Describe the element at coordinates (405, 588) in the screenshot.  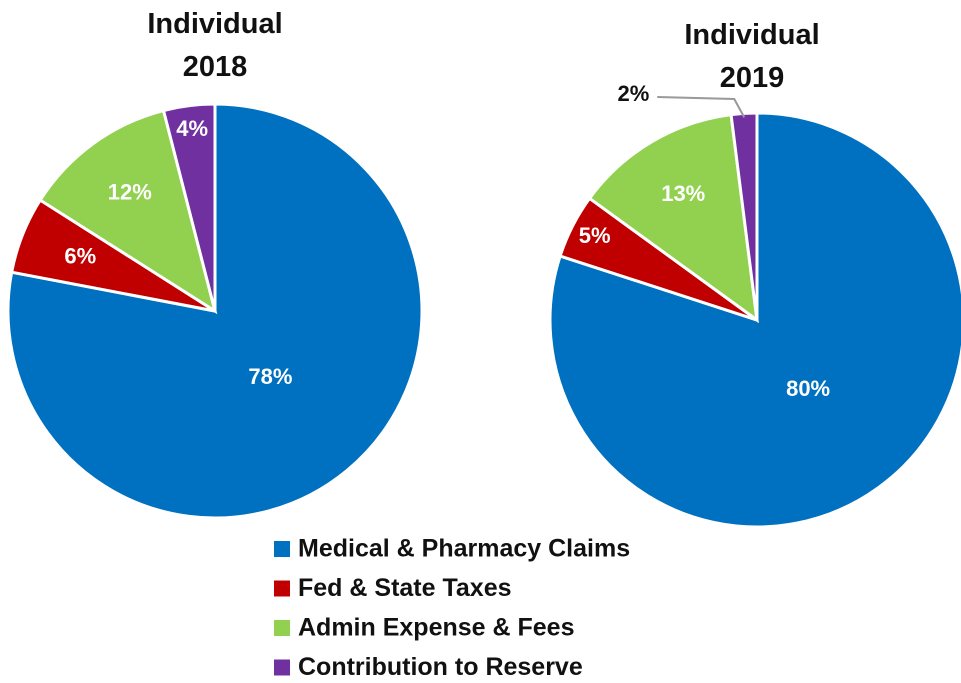
I see `legend-label: Fed & State Taxes` at that location.